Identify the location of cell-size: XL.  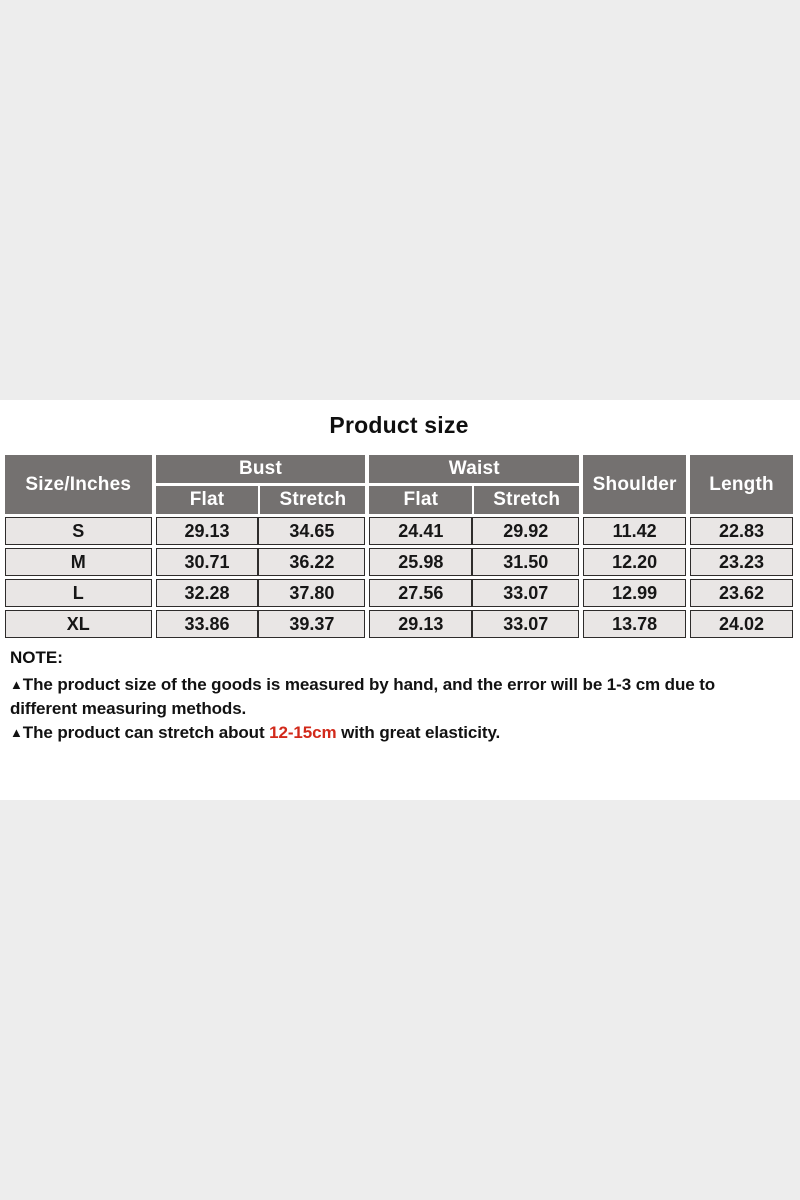
(78, 624).